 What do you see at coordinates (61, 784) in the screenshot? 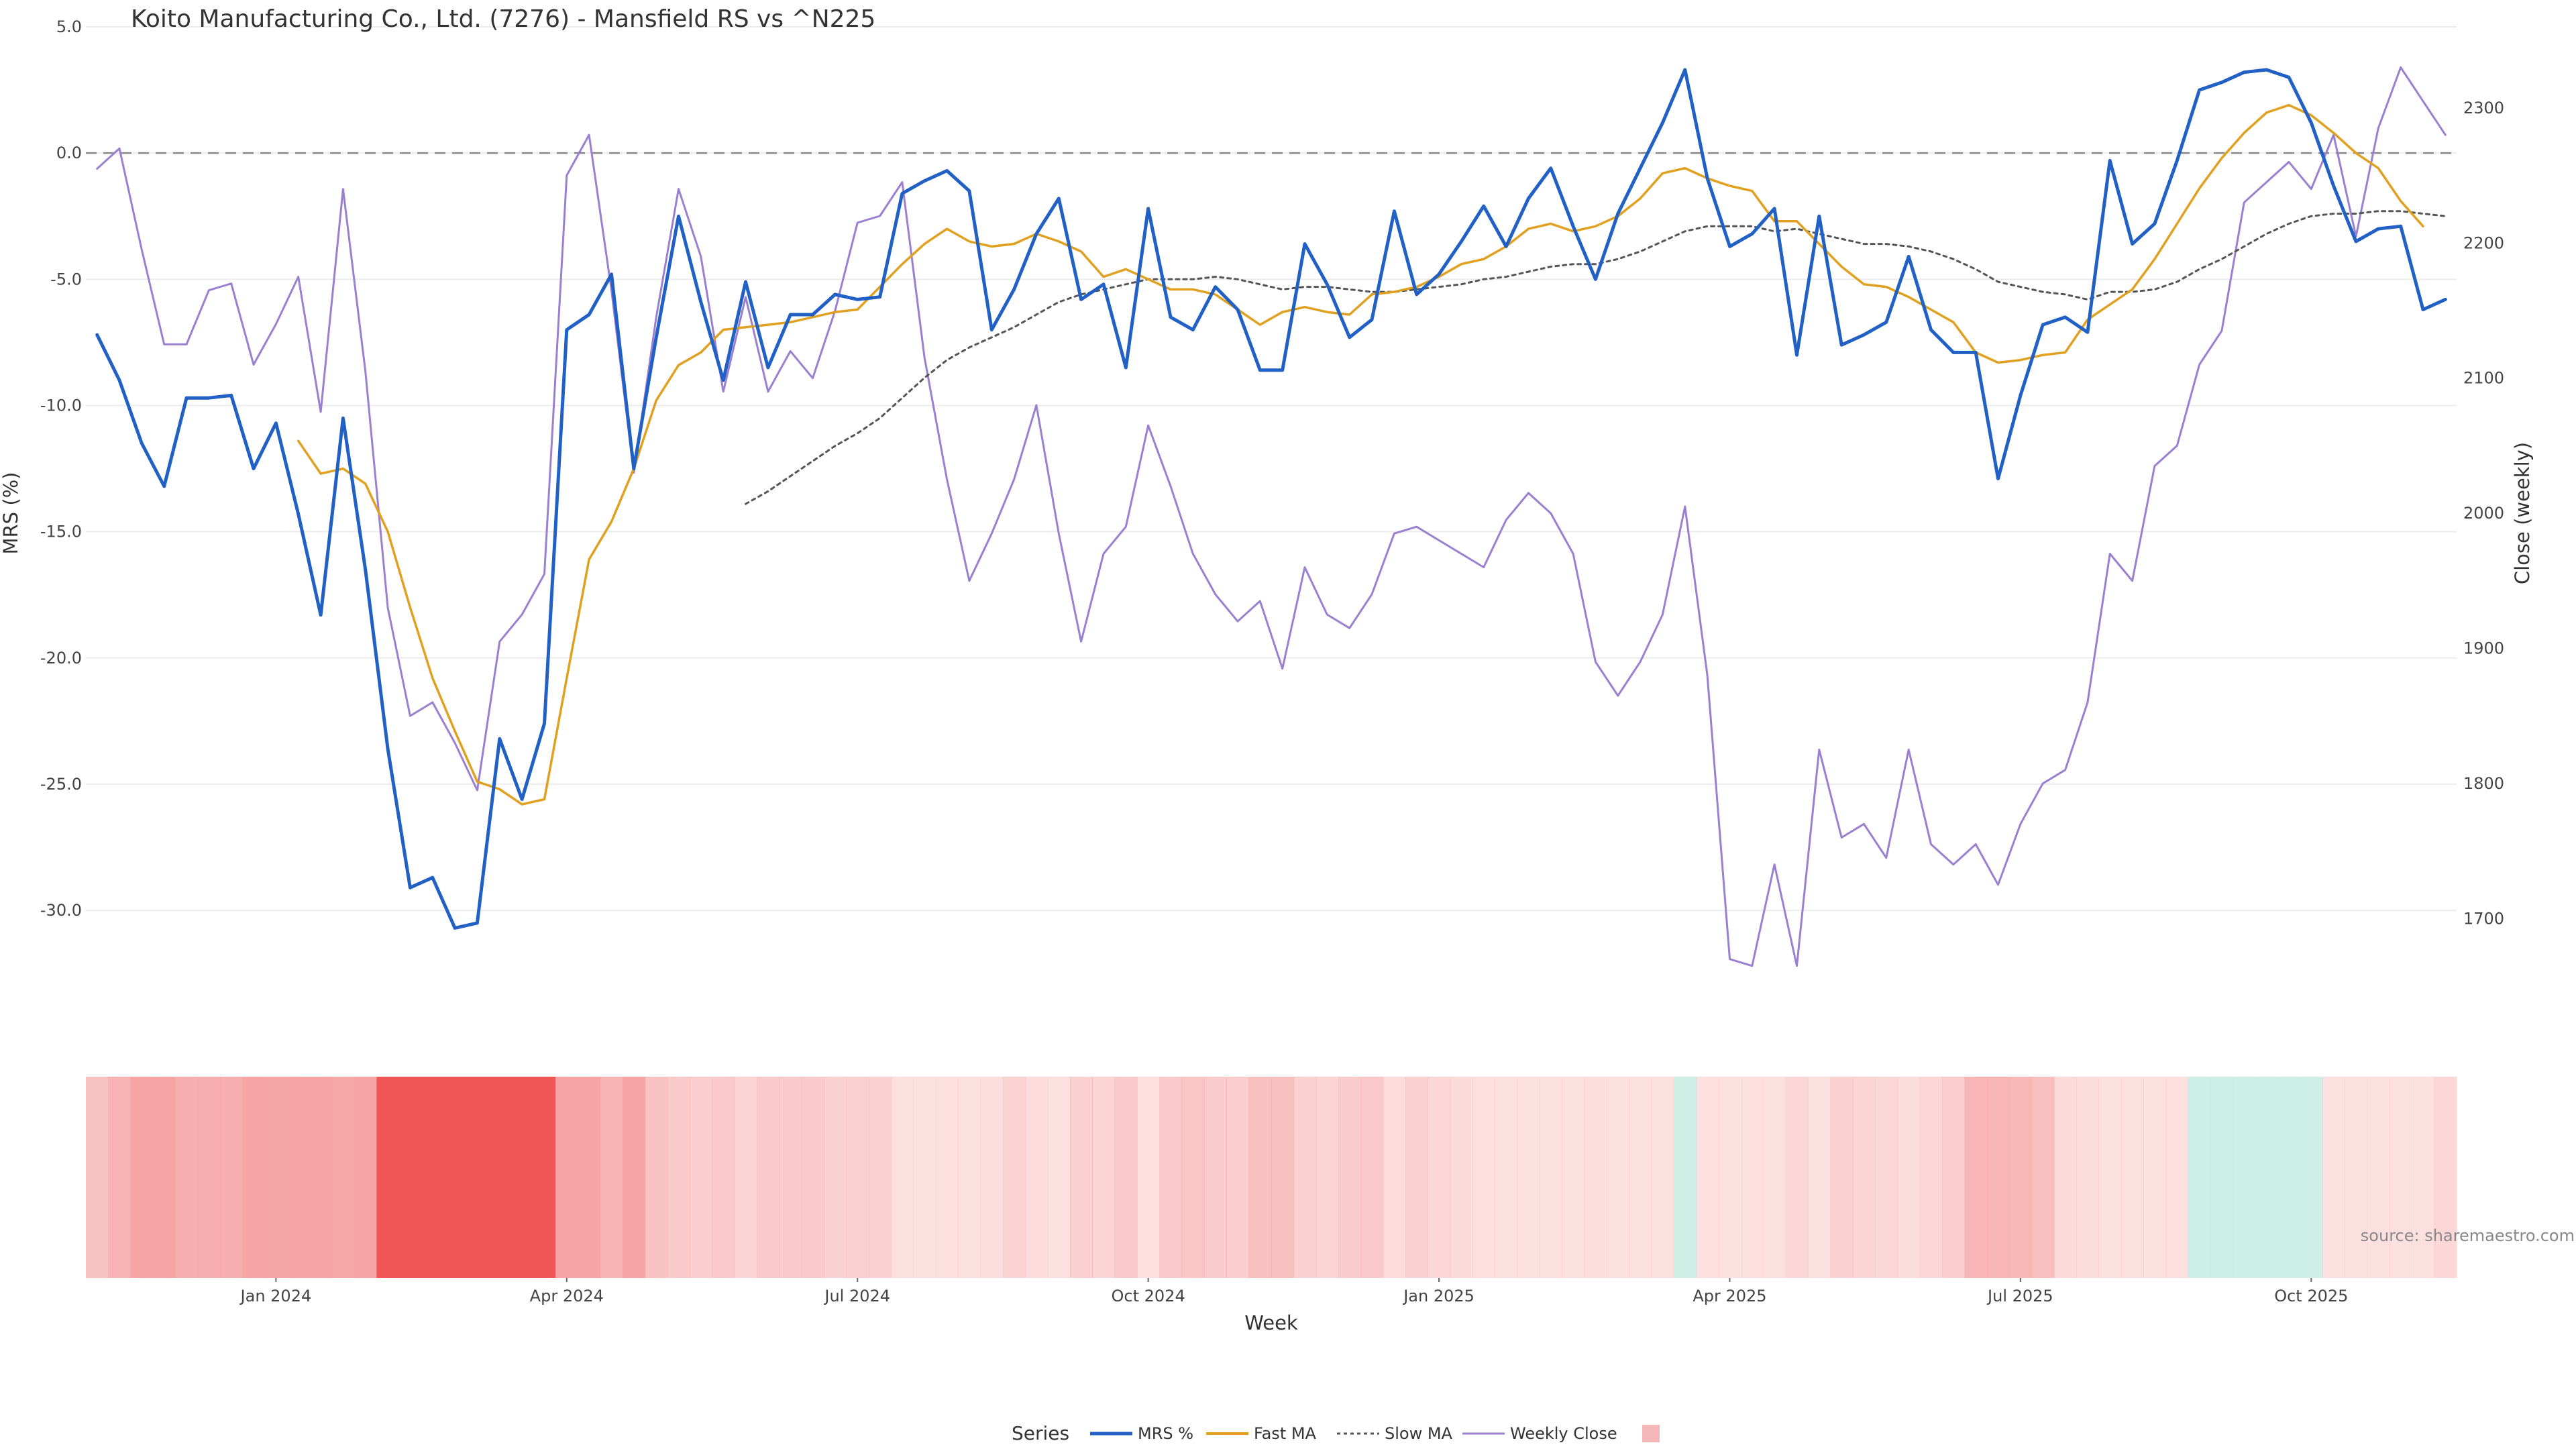
I see `y-left-tick-6: -25.0` at bounding box center [61, 784].